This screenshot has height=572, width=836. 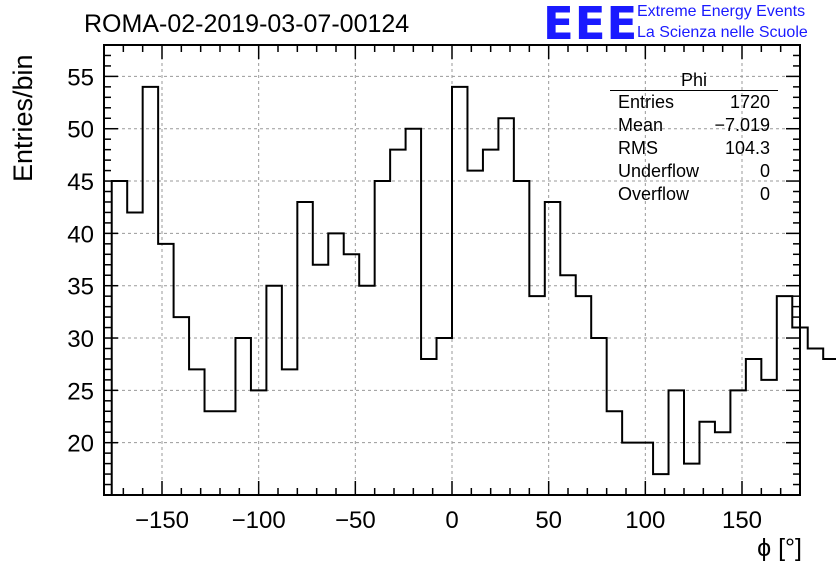 What do you see at coordinates (259, 520) in the screenshot?
I see `x-tick-label: −100` at bounding box center [259, 520].